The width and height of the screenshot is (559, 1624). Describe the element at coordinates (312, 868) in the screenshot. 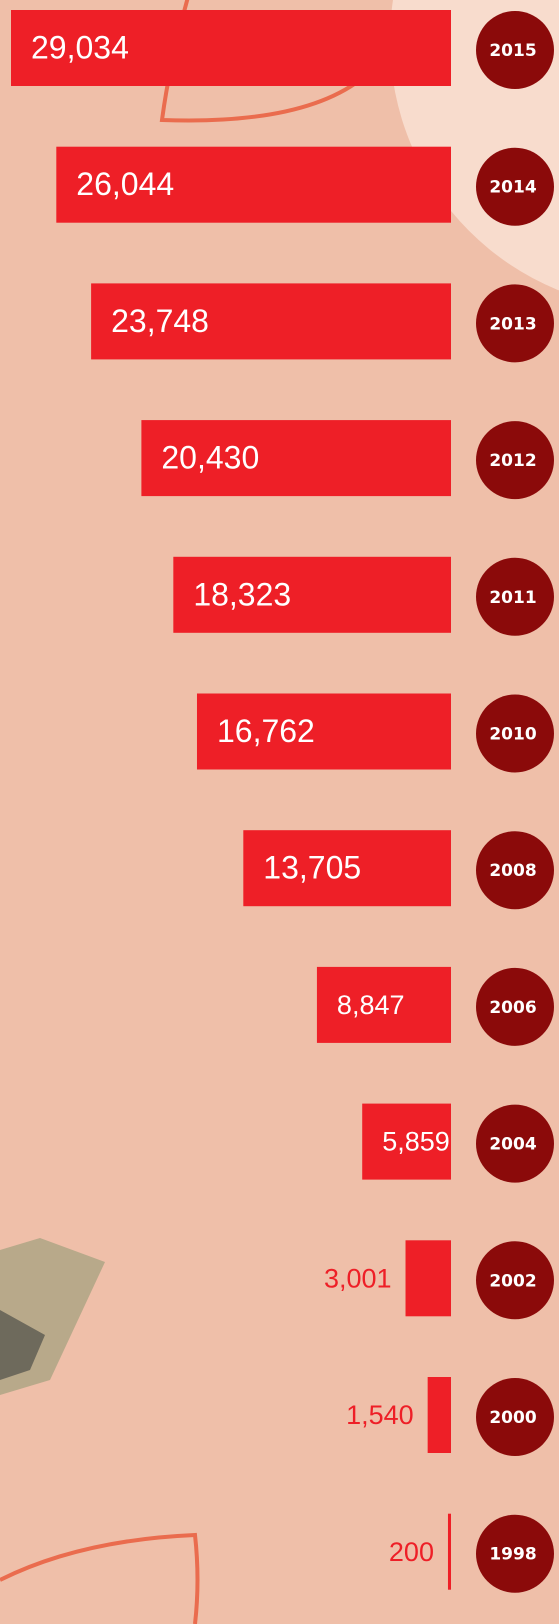

I see `value-label: 13,705` at that location.